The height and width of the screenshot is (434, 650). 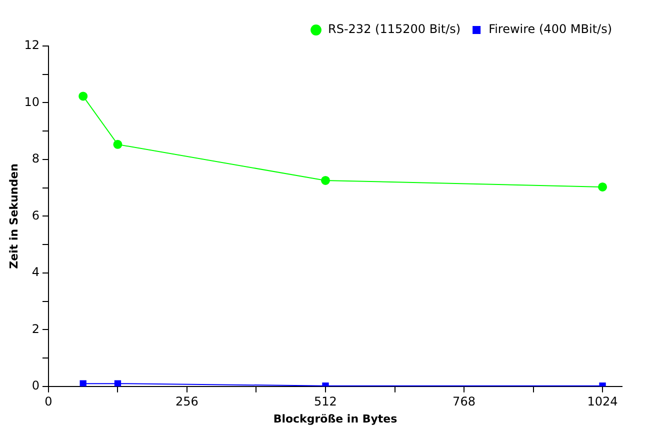 I want to click on y-tick-label: 0, so click(x=36, y=385).